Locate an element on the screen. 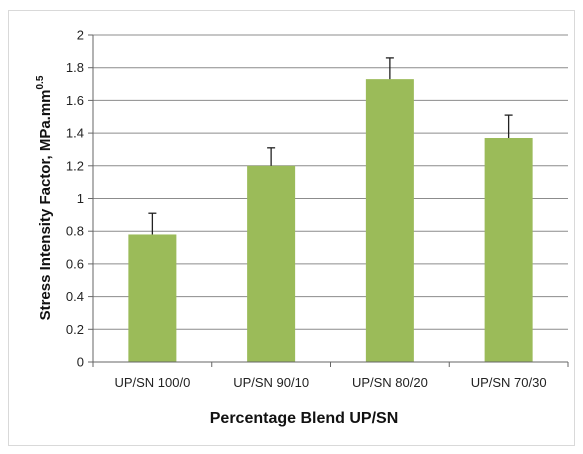  x-axis-title: Percentage Blend UP/SN is located at coordinates (304, 418).